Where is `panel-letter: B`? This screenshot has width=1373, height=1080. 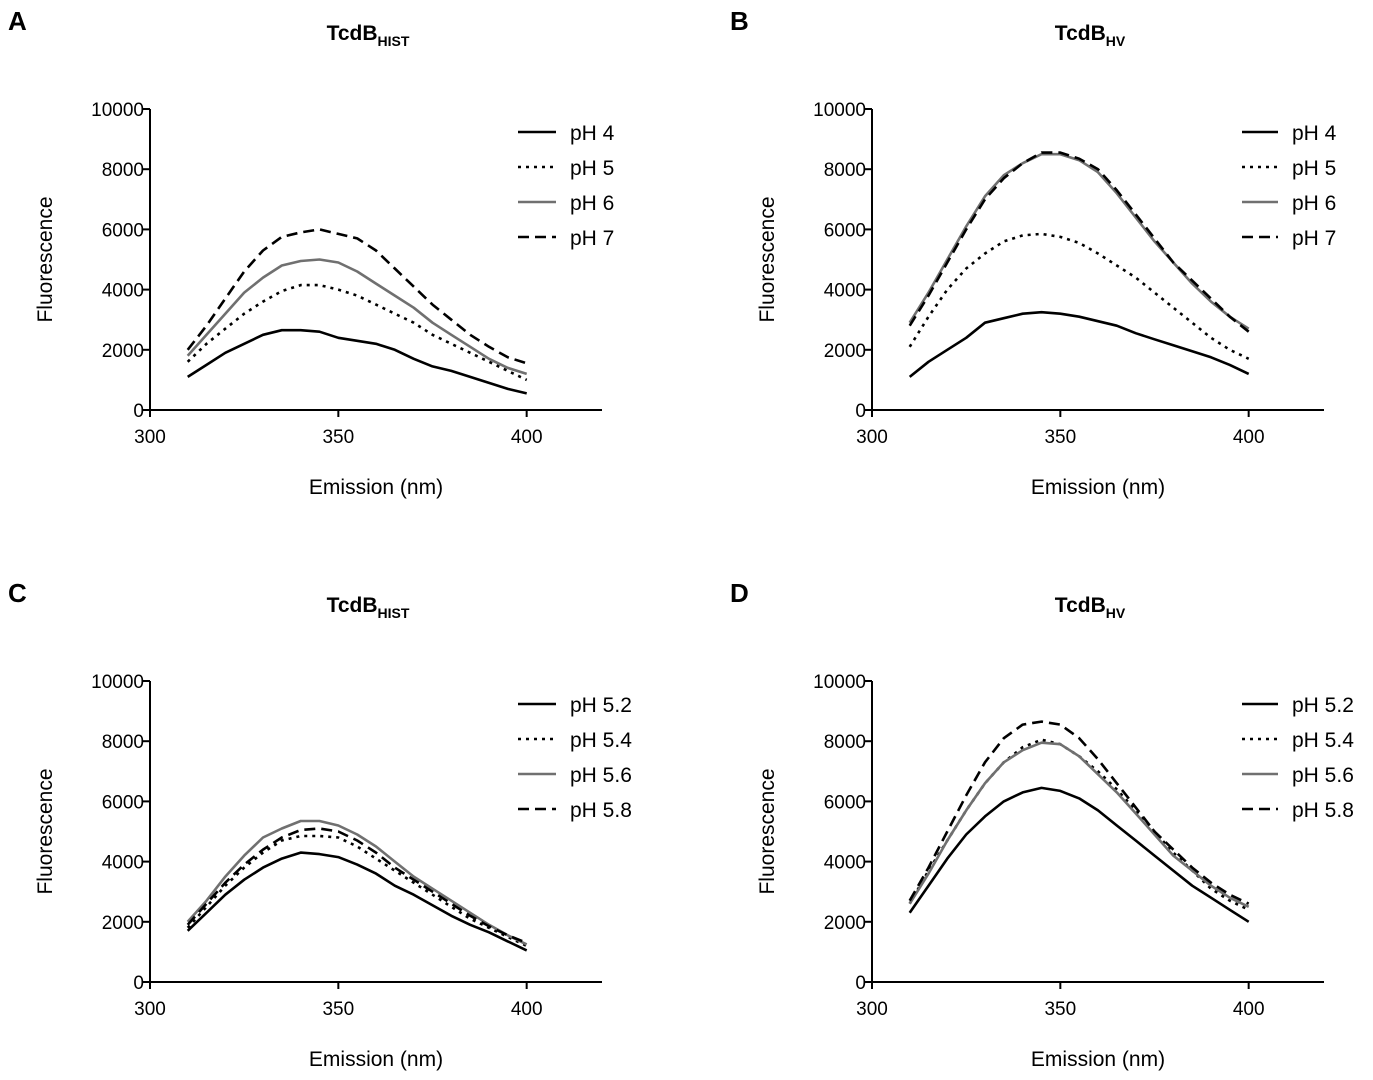 panel-letter: B is located at coordinates (739, 21).